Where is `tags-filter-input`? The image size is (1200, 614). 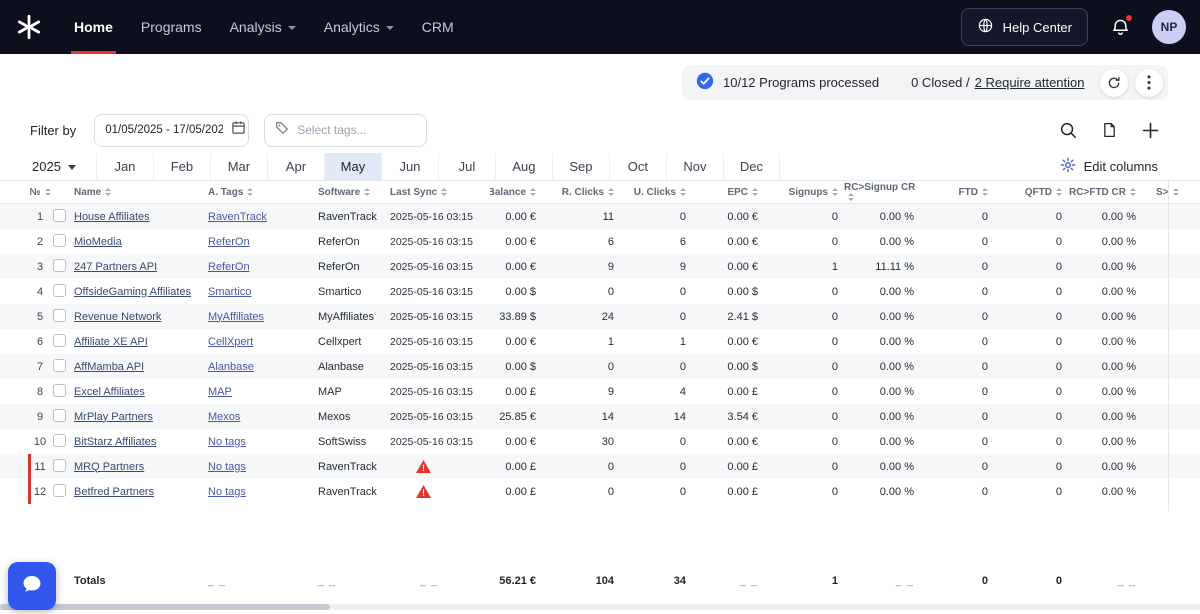
tags-filter-input is located at coordinates (346, 130).